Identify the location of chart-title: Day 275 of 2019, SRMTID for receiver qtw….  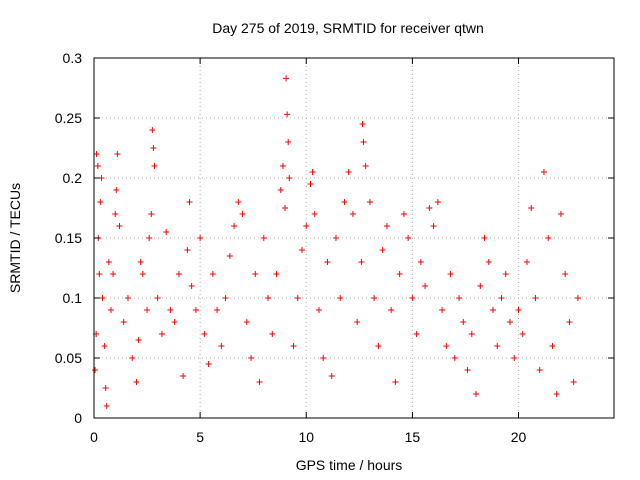
(348, 28).